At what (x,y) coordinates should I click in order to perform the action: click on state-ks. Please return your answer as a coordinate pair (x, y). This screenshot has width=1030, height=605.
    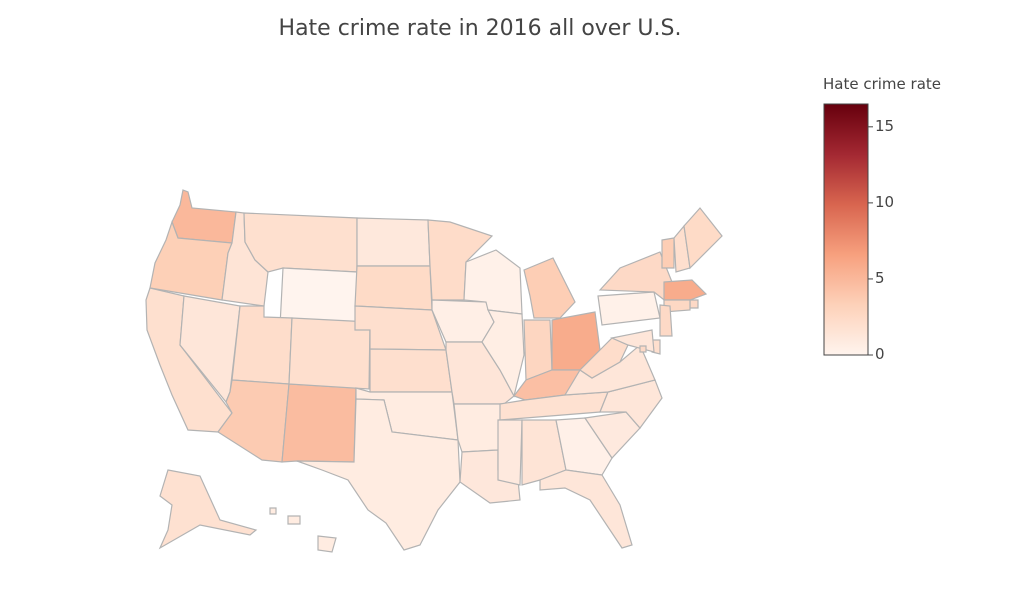
    Looking at the image, I should click on (411, 370).